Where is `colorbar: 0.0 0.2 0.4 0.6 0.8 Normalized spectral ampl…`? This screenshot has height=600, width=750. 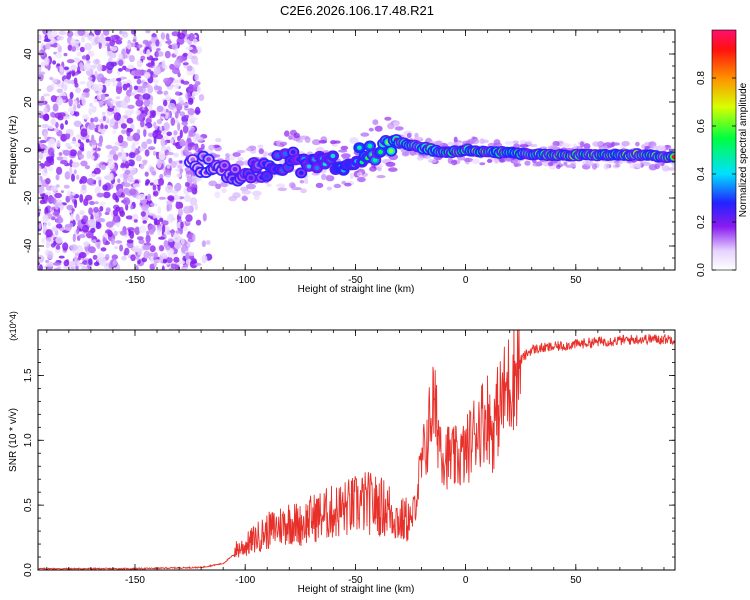
colorbar: 0.0 0.2 0.4 0.6 0.8 Normalized spectral ampl… is located at coordinates (722, 153).